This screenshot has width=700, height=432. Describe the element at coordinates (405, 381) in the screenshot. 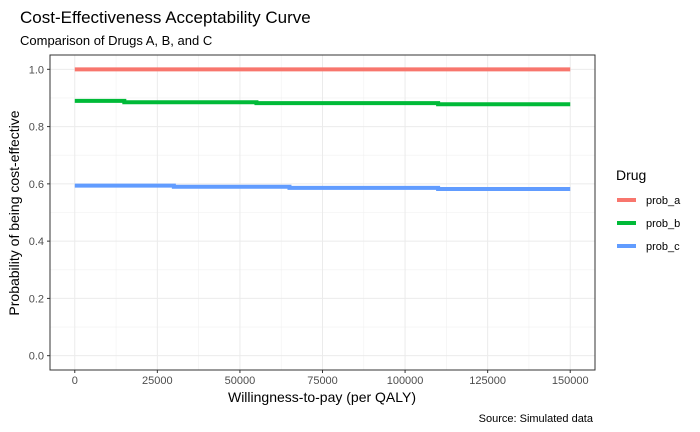

I see `x-tick-label: 100000` at that location.